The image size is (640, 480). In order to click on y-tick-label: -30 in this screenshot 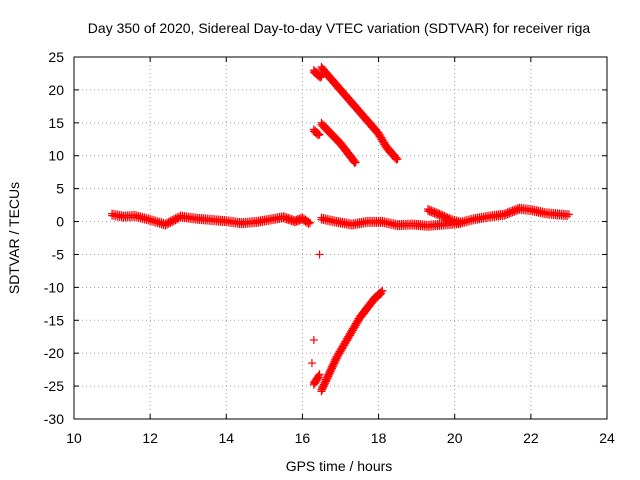, I will do `click(54, 419)`.